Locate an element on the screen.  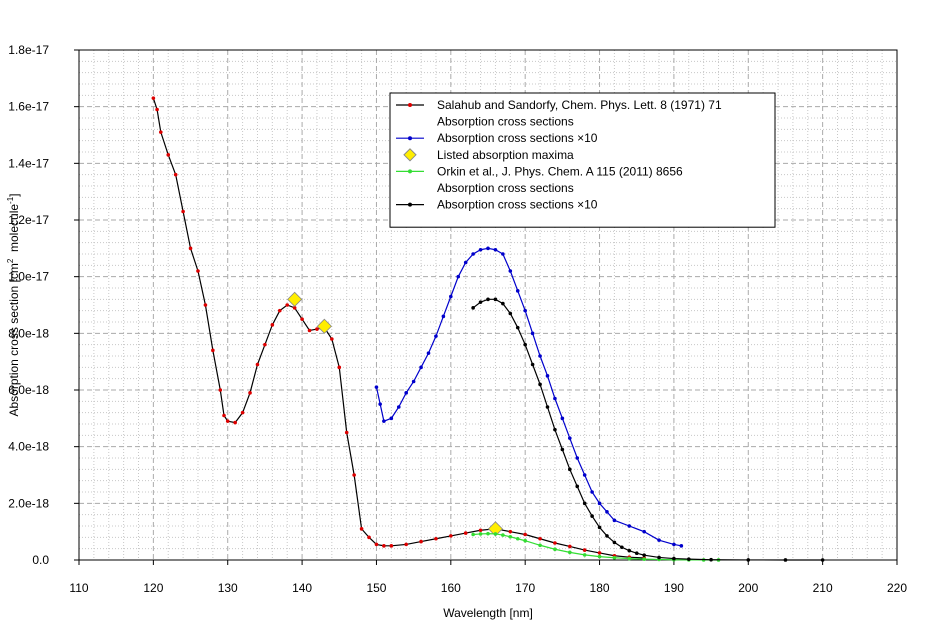
y-label-text: Absorption cross section [cm is located at coordinates (14, 339).